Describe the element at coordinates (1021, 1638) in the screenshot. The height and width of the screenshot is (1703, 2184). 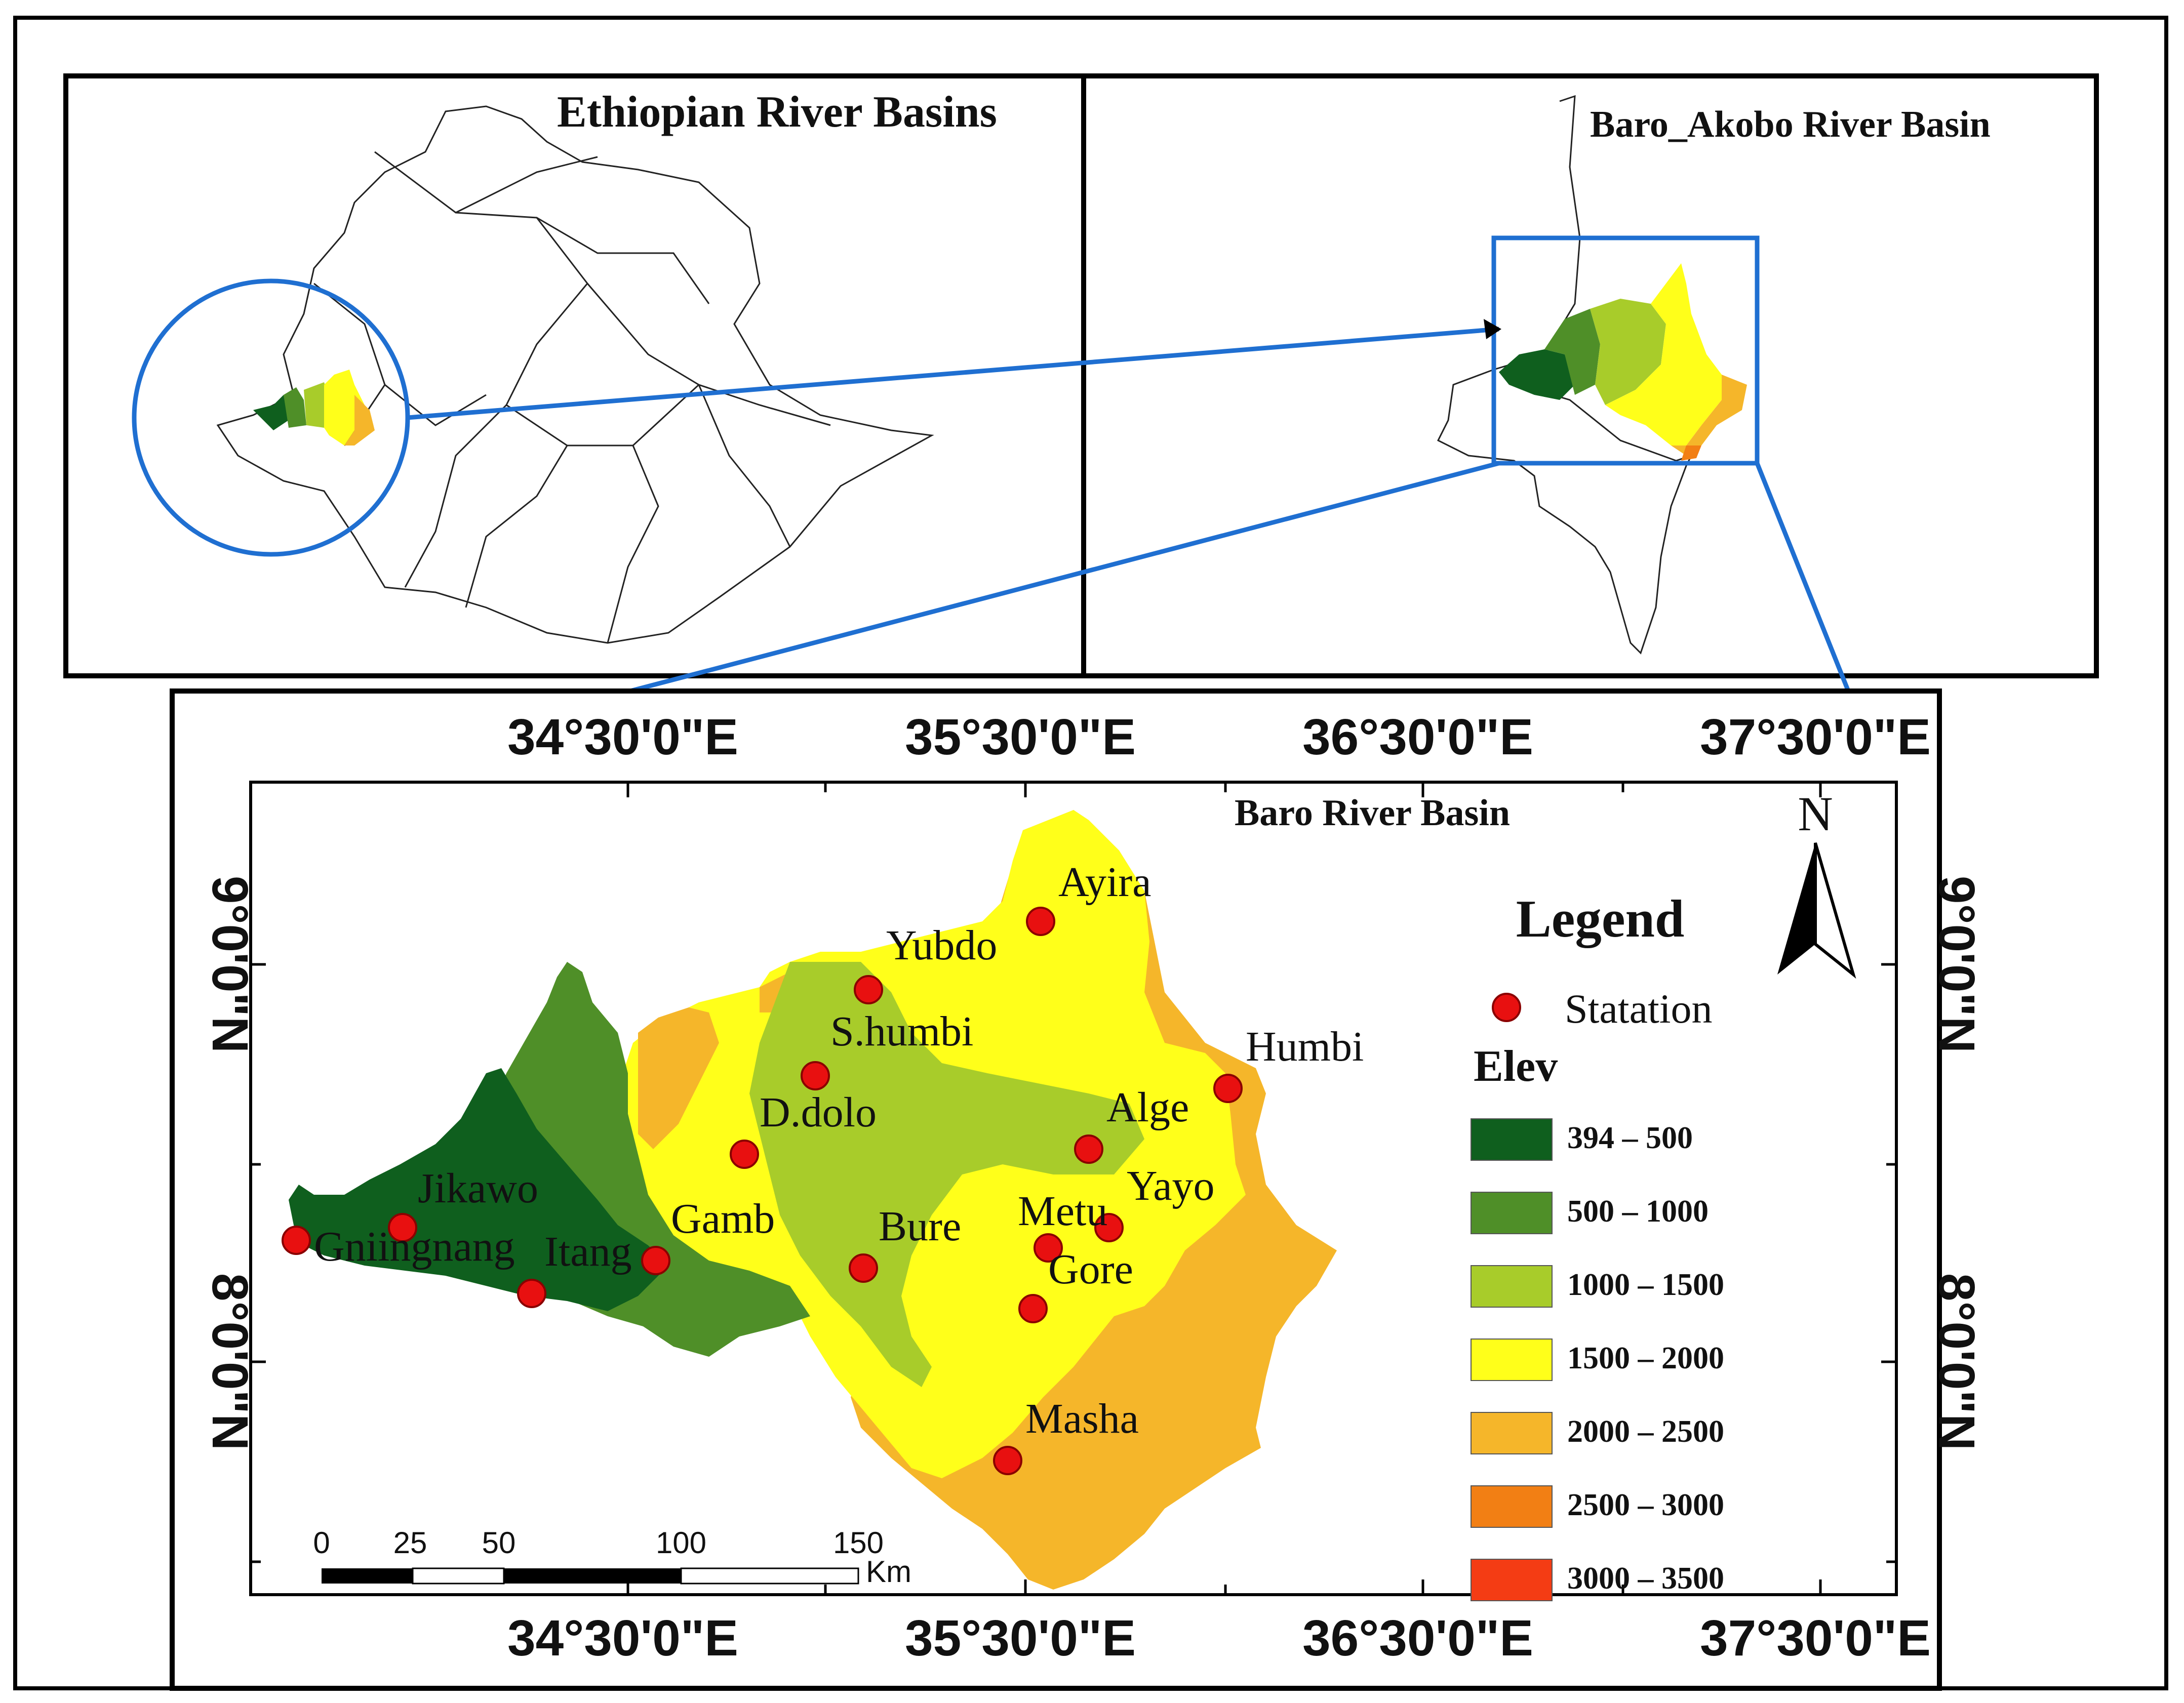
I see `lon-label-bottom-2: 35°30'0"E` at that location.